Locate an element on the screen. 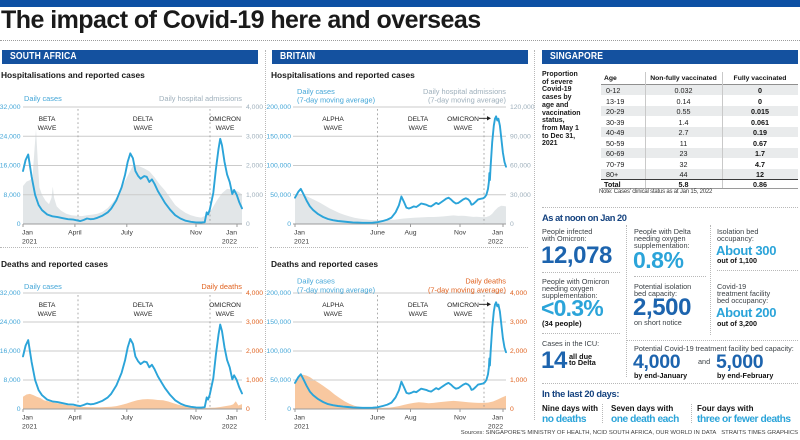 The width and height of the screenshot is (800, 440). svg-text: 16,000 is located at coordinates (10, 351).